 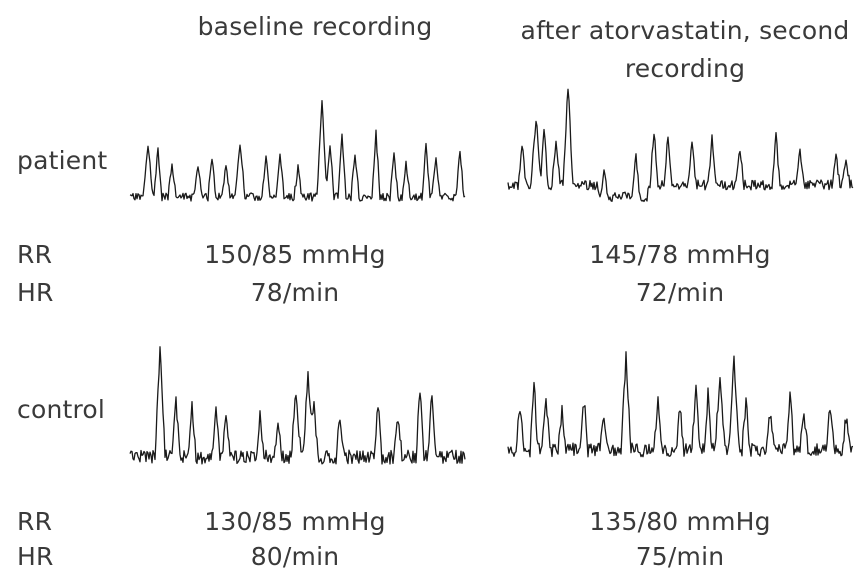 I want to click on column-title-baseline: baseline recording, so click(x=315, y=26).